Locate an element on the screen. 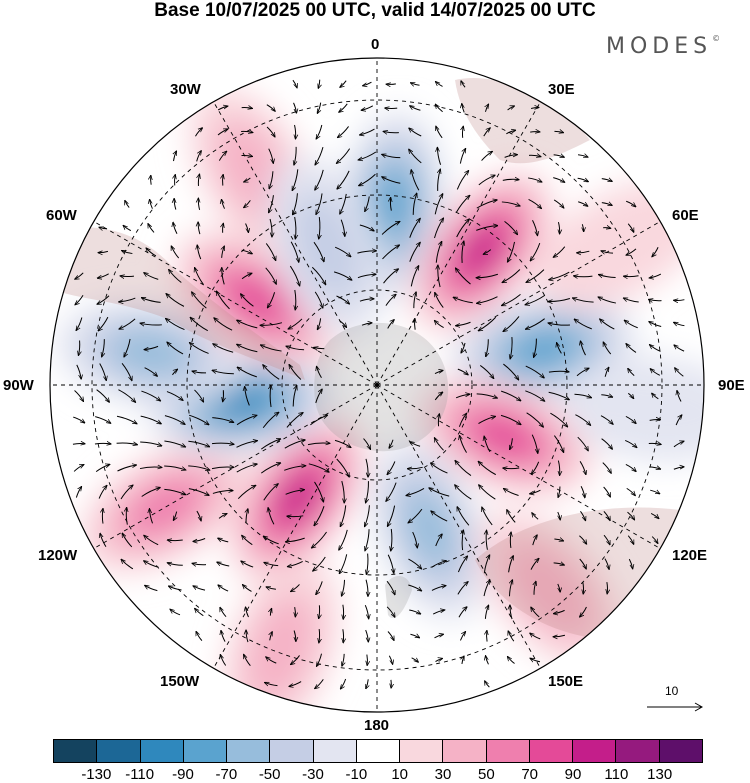  colorbar-tick-label: 50 is located at coordinates (486, 774).